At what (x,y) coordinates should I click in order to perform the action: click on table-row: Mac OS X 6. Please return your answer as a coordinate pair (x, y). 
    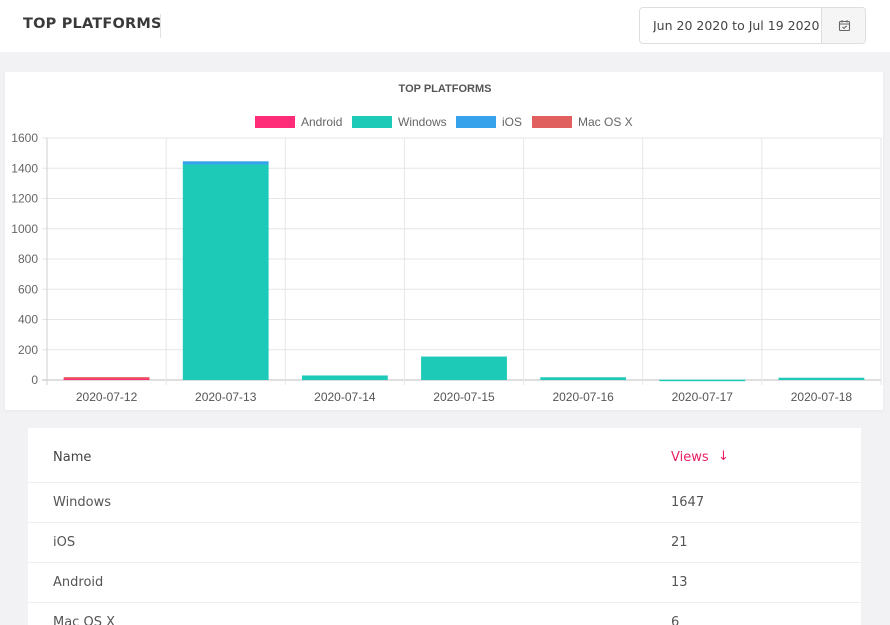
    Looking at the image, I should click on (444, 613).